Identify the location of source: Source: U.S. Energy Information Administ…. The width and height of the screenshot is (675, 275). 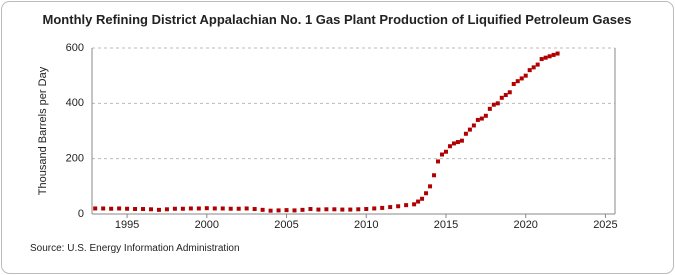
(135, 248).